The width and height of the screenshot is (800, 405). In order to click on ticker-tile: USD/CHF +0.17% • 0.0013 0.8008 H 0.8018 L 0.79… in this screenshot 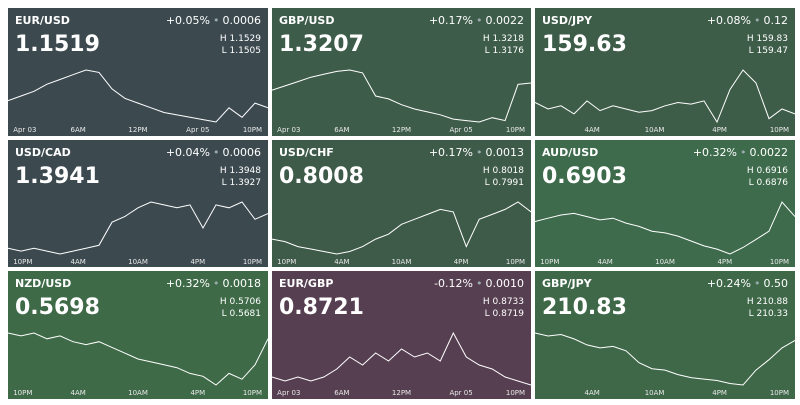, I will do `click(401, 203)`.